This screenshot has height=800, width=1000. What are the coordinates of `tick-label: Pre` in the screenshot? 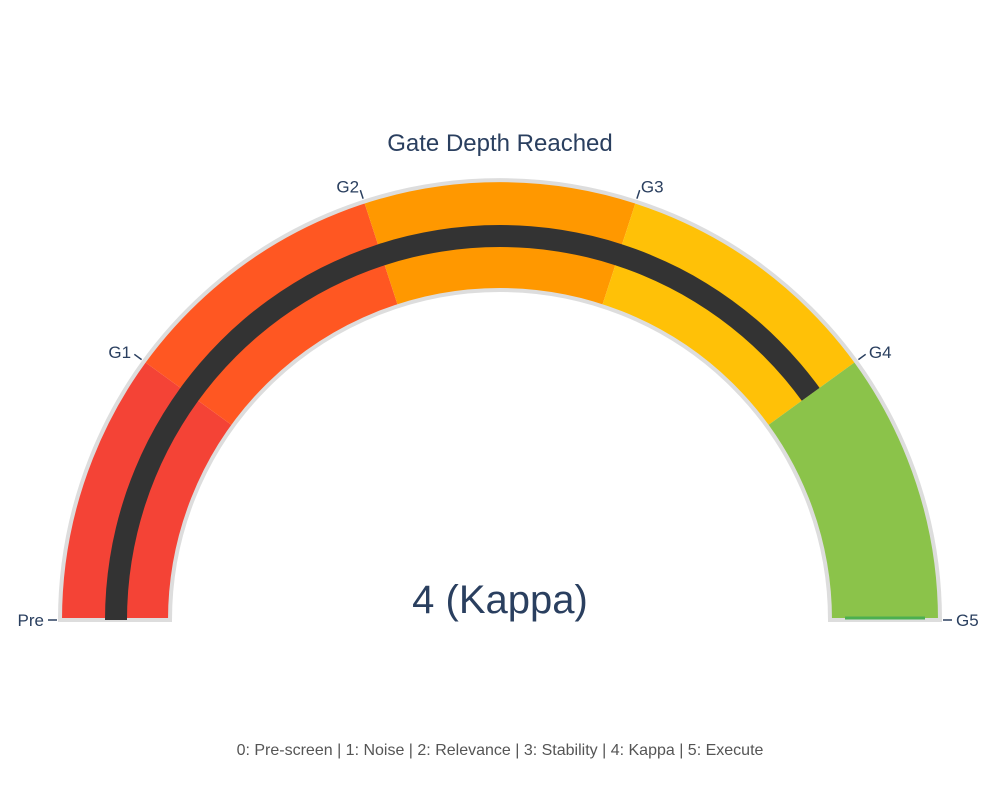 It's located at (31, 620).